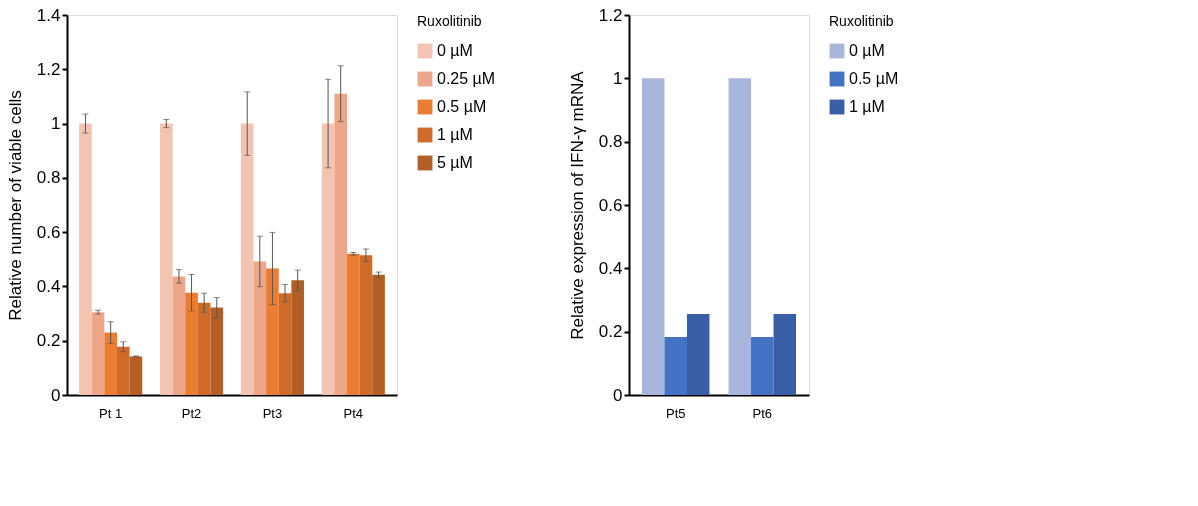 The image size is (1198, 506). What do you see at coordinates (762, 413) in the screenshot?
I see `x-tick-label: Pt6` at bounding box center [762, 413].